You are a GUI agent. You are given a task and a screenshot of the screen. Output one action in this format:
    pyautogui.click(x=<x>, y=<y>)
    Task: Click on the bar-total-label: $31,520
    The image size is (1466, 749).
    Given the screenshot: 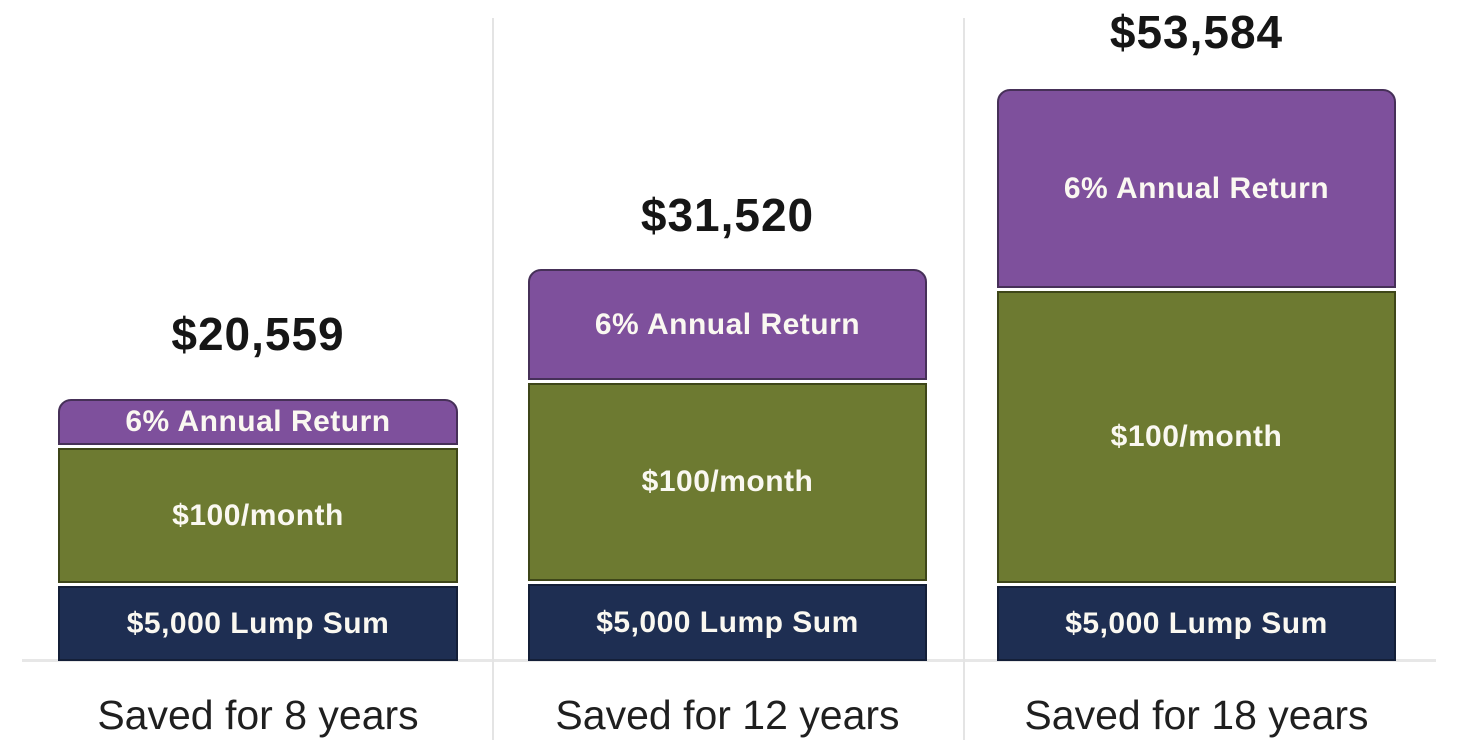 What is the action you would take?
    pyautogui.click(x=727, y=215)
    